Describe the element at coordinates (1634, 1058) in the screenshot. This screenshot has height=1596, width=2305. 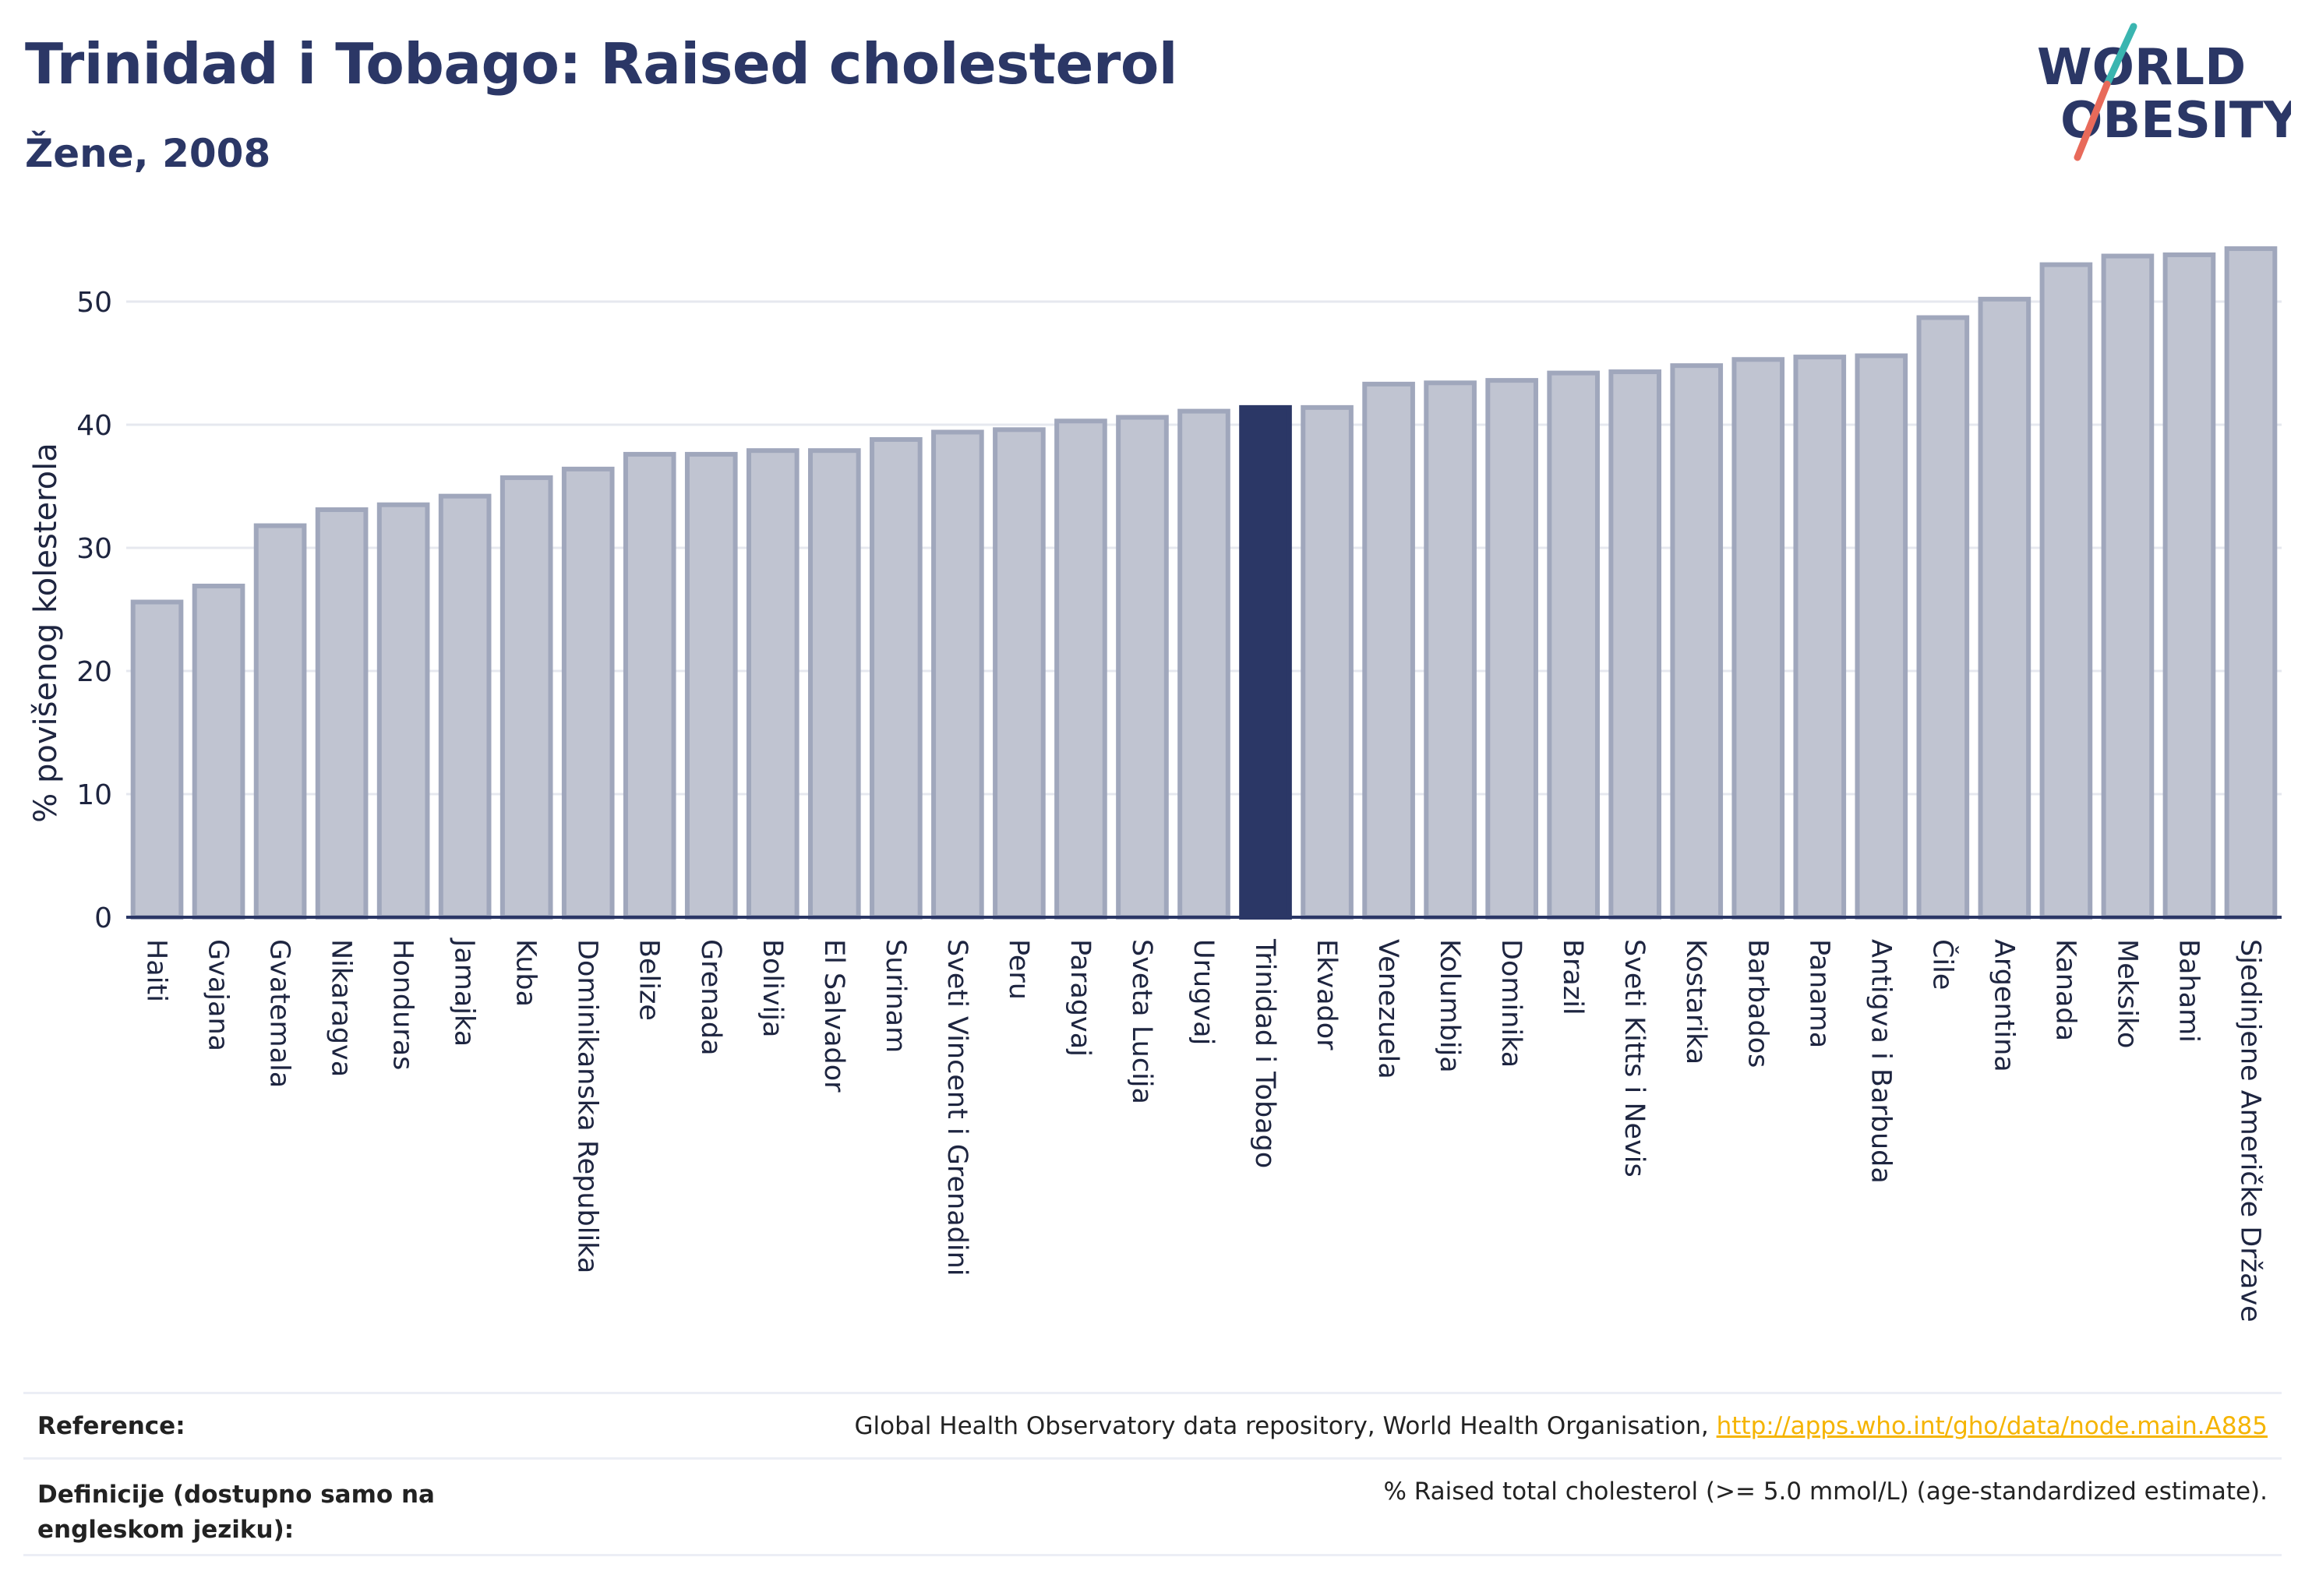
I see `x-tick-label: Sveti Kitts i Nevis` at that location.